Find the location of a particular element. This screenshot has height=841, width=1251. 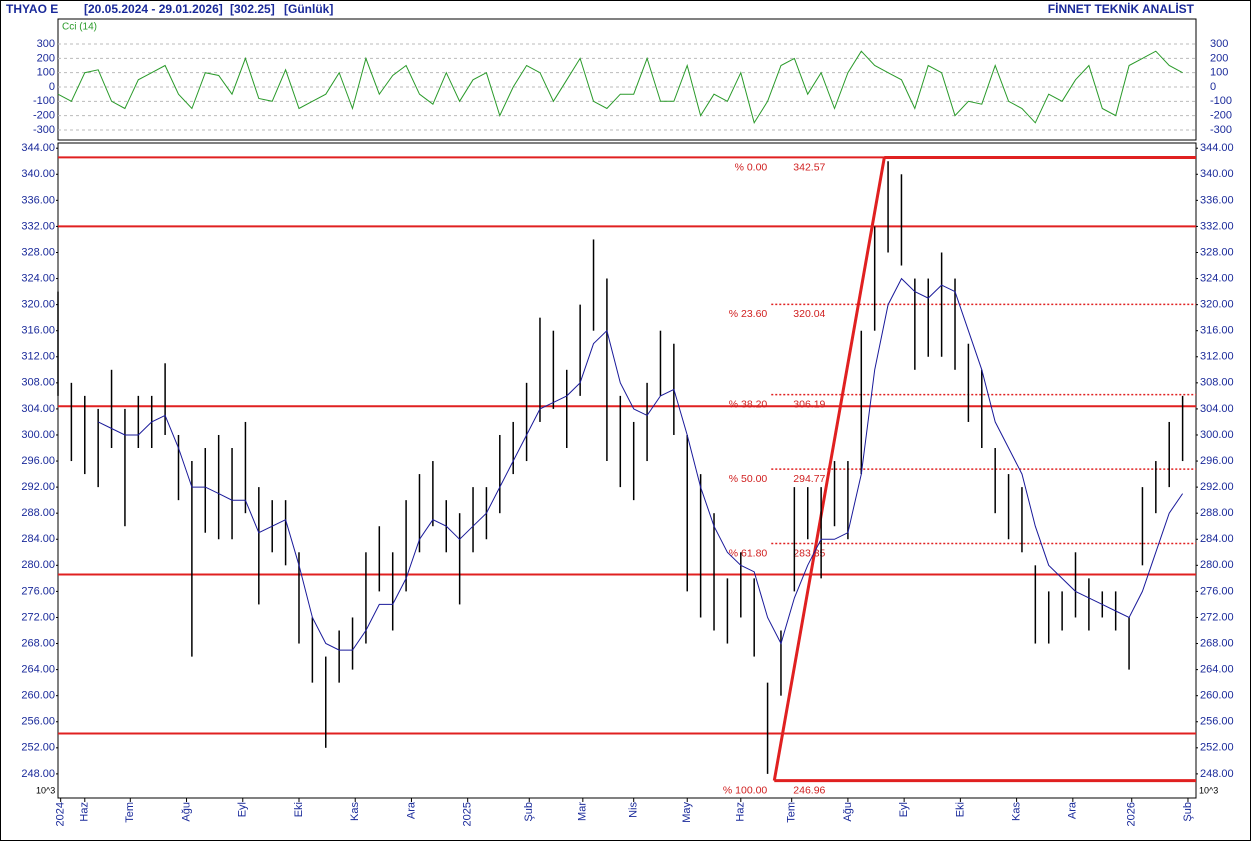

last-price: [302.25] is located at coordinates (252, 9).